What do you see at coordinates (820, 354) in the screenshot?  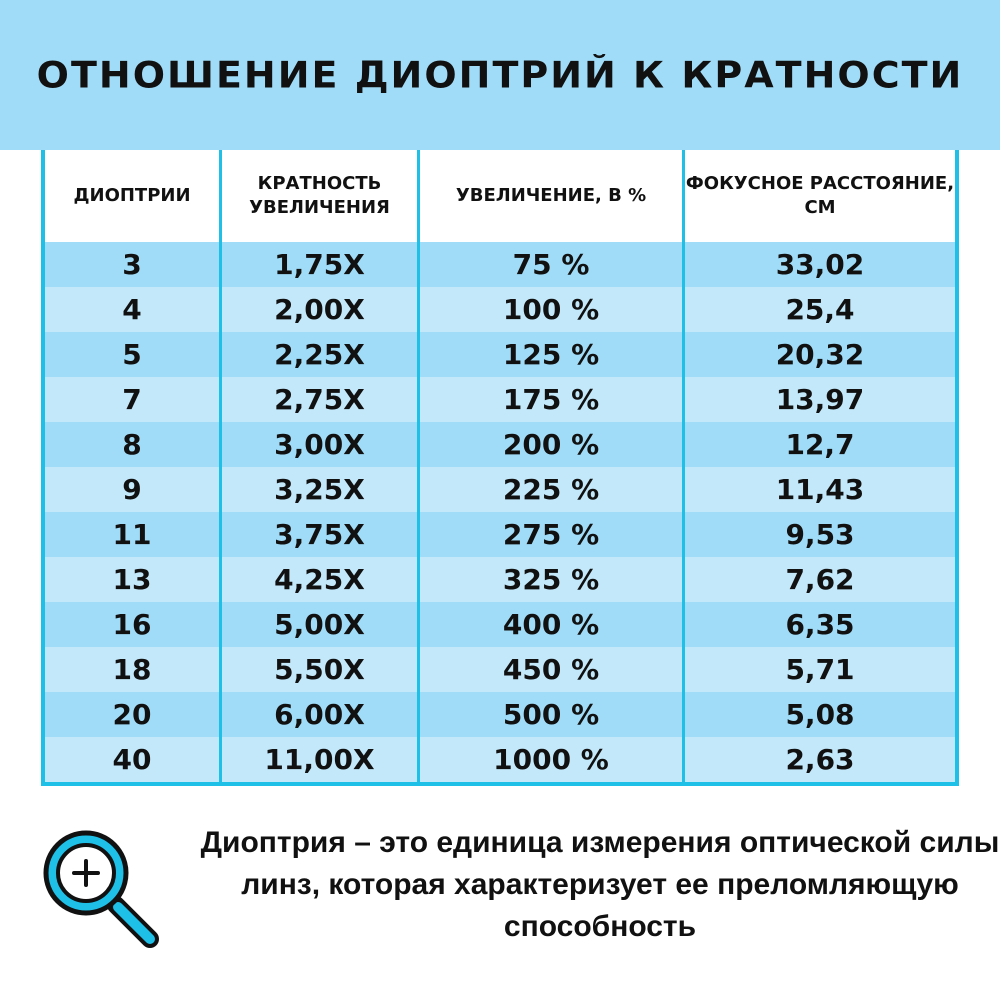 I see `table-cell: 20,32` at bounding box center [820, 354].